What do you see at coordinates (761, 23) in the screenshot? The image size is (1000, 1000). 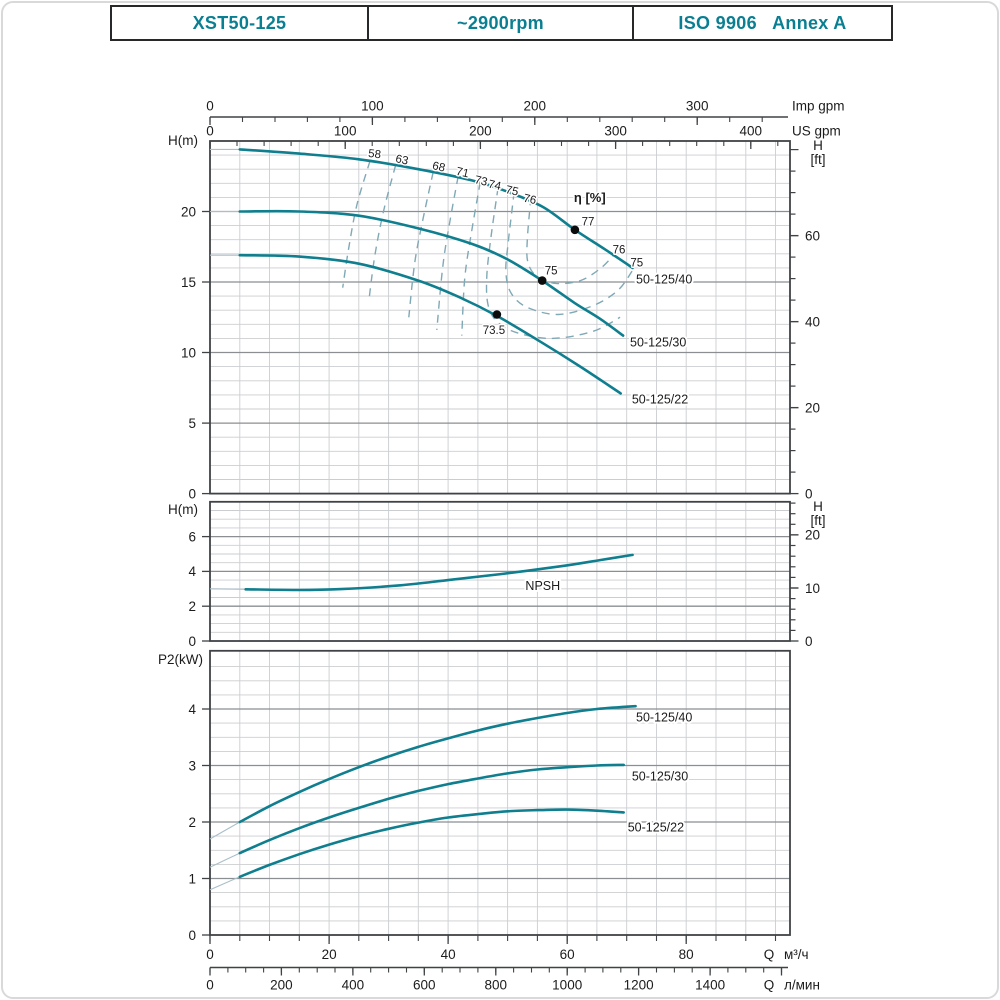 I see `standard-cell: ISO 9906 Annex A` at bounding box center [761, 23].